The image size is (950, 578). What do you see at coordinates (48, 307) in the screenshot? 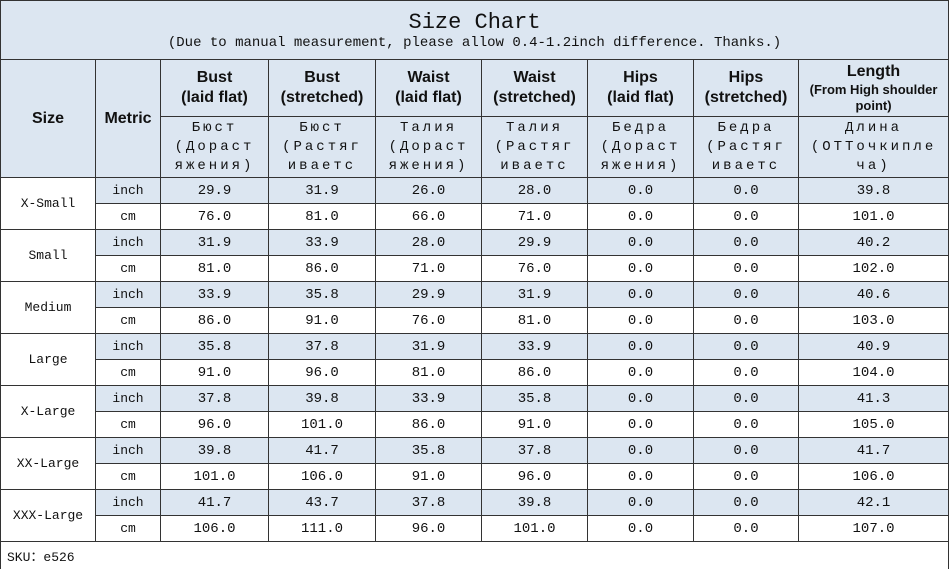
I see `size-name: Medium` at bounding box center [48, 307].